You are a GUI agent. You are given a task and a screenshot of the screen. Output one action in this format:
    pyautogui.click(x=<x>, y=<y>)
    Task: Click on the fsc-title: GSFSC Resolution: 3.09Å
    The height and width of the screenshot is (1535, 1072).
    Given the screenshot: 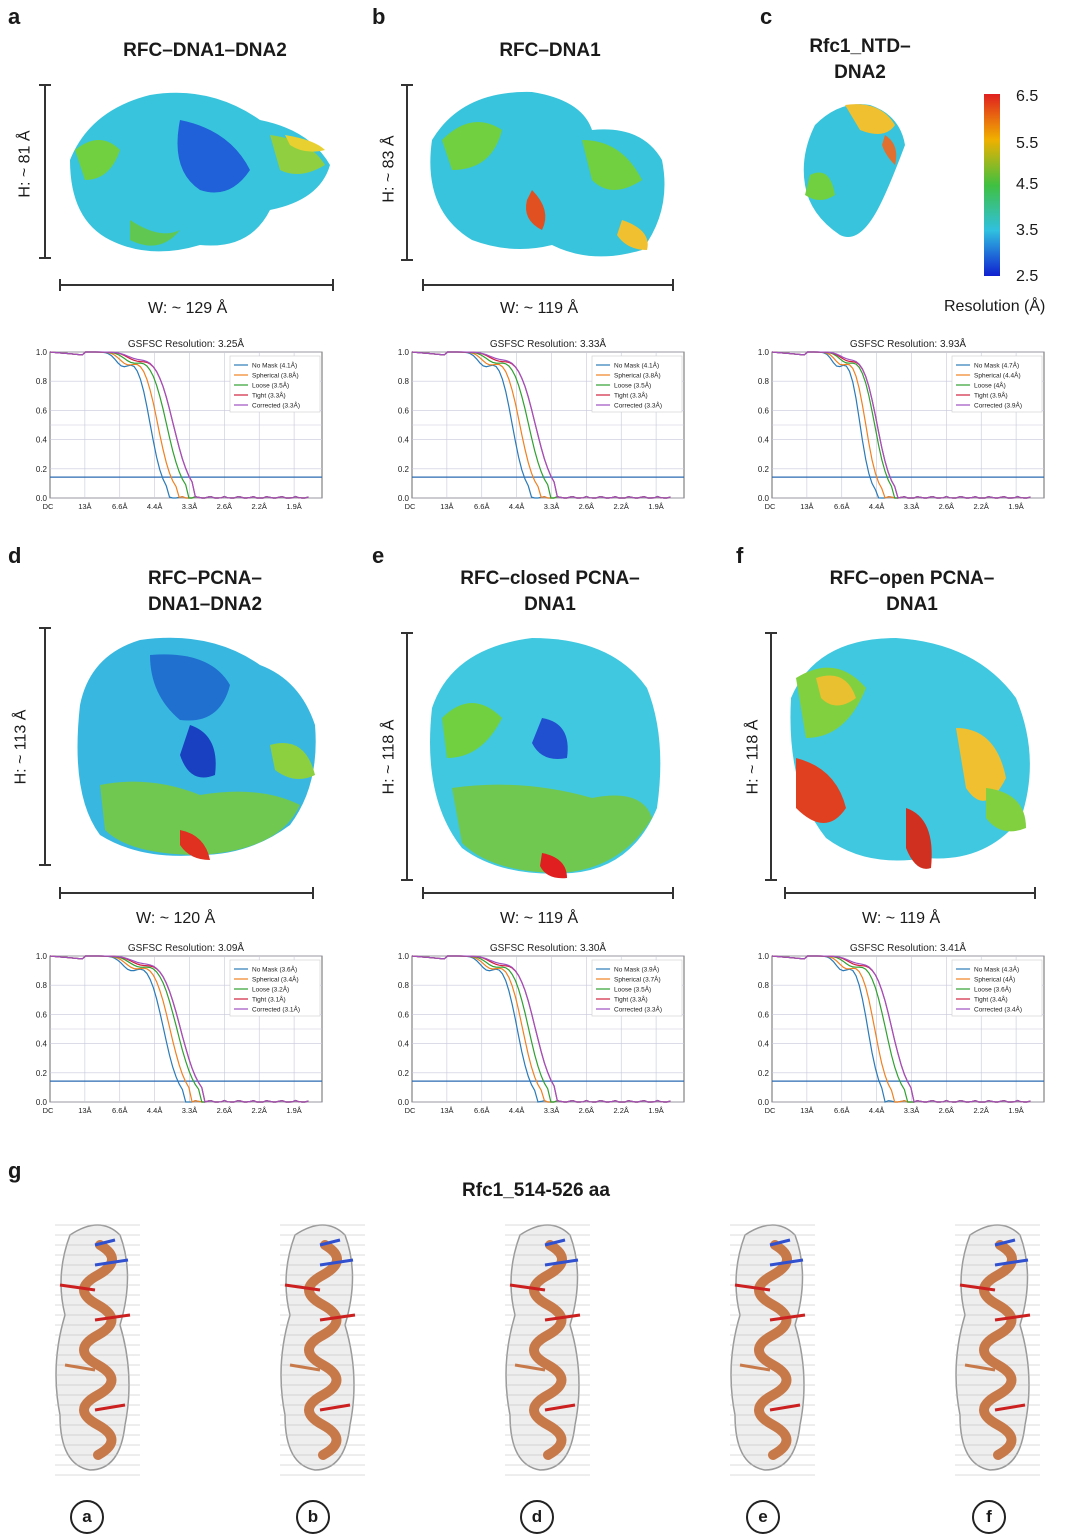 What is the action you would take?
    pyautogui.click(x=186, y=947)
    